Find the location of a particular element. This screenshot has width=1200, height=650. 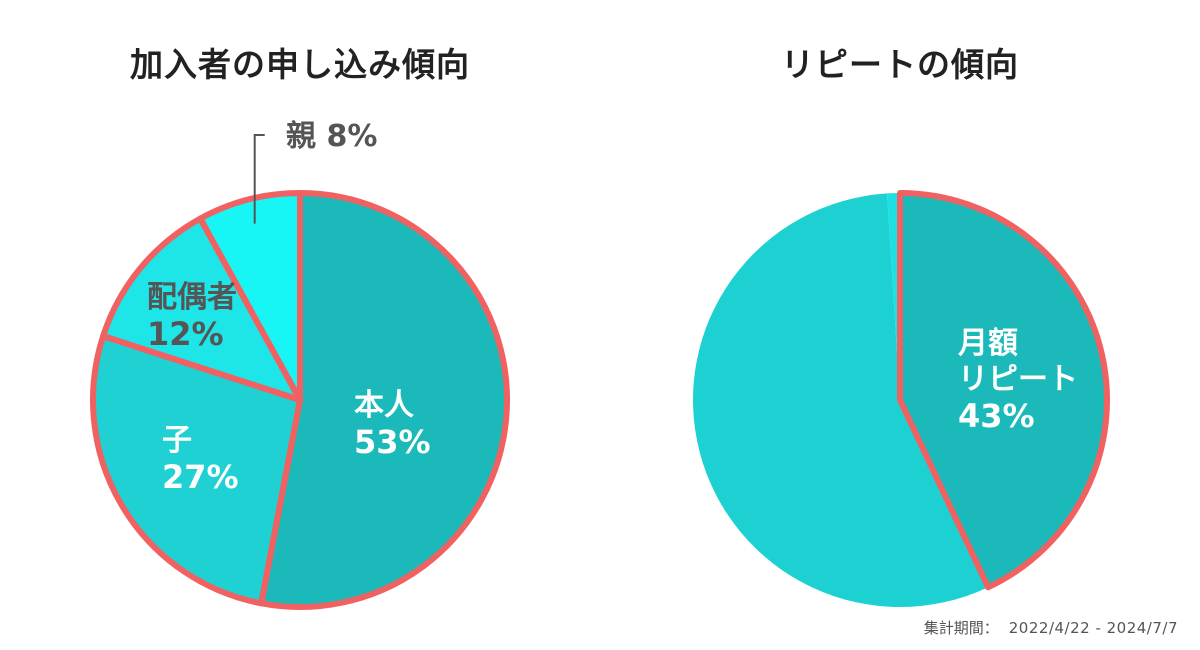

aggregation-period-range: 2022/4/22 - 2024/7/7 is located at coordinates (1093, 628).